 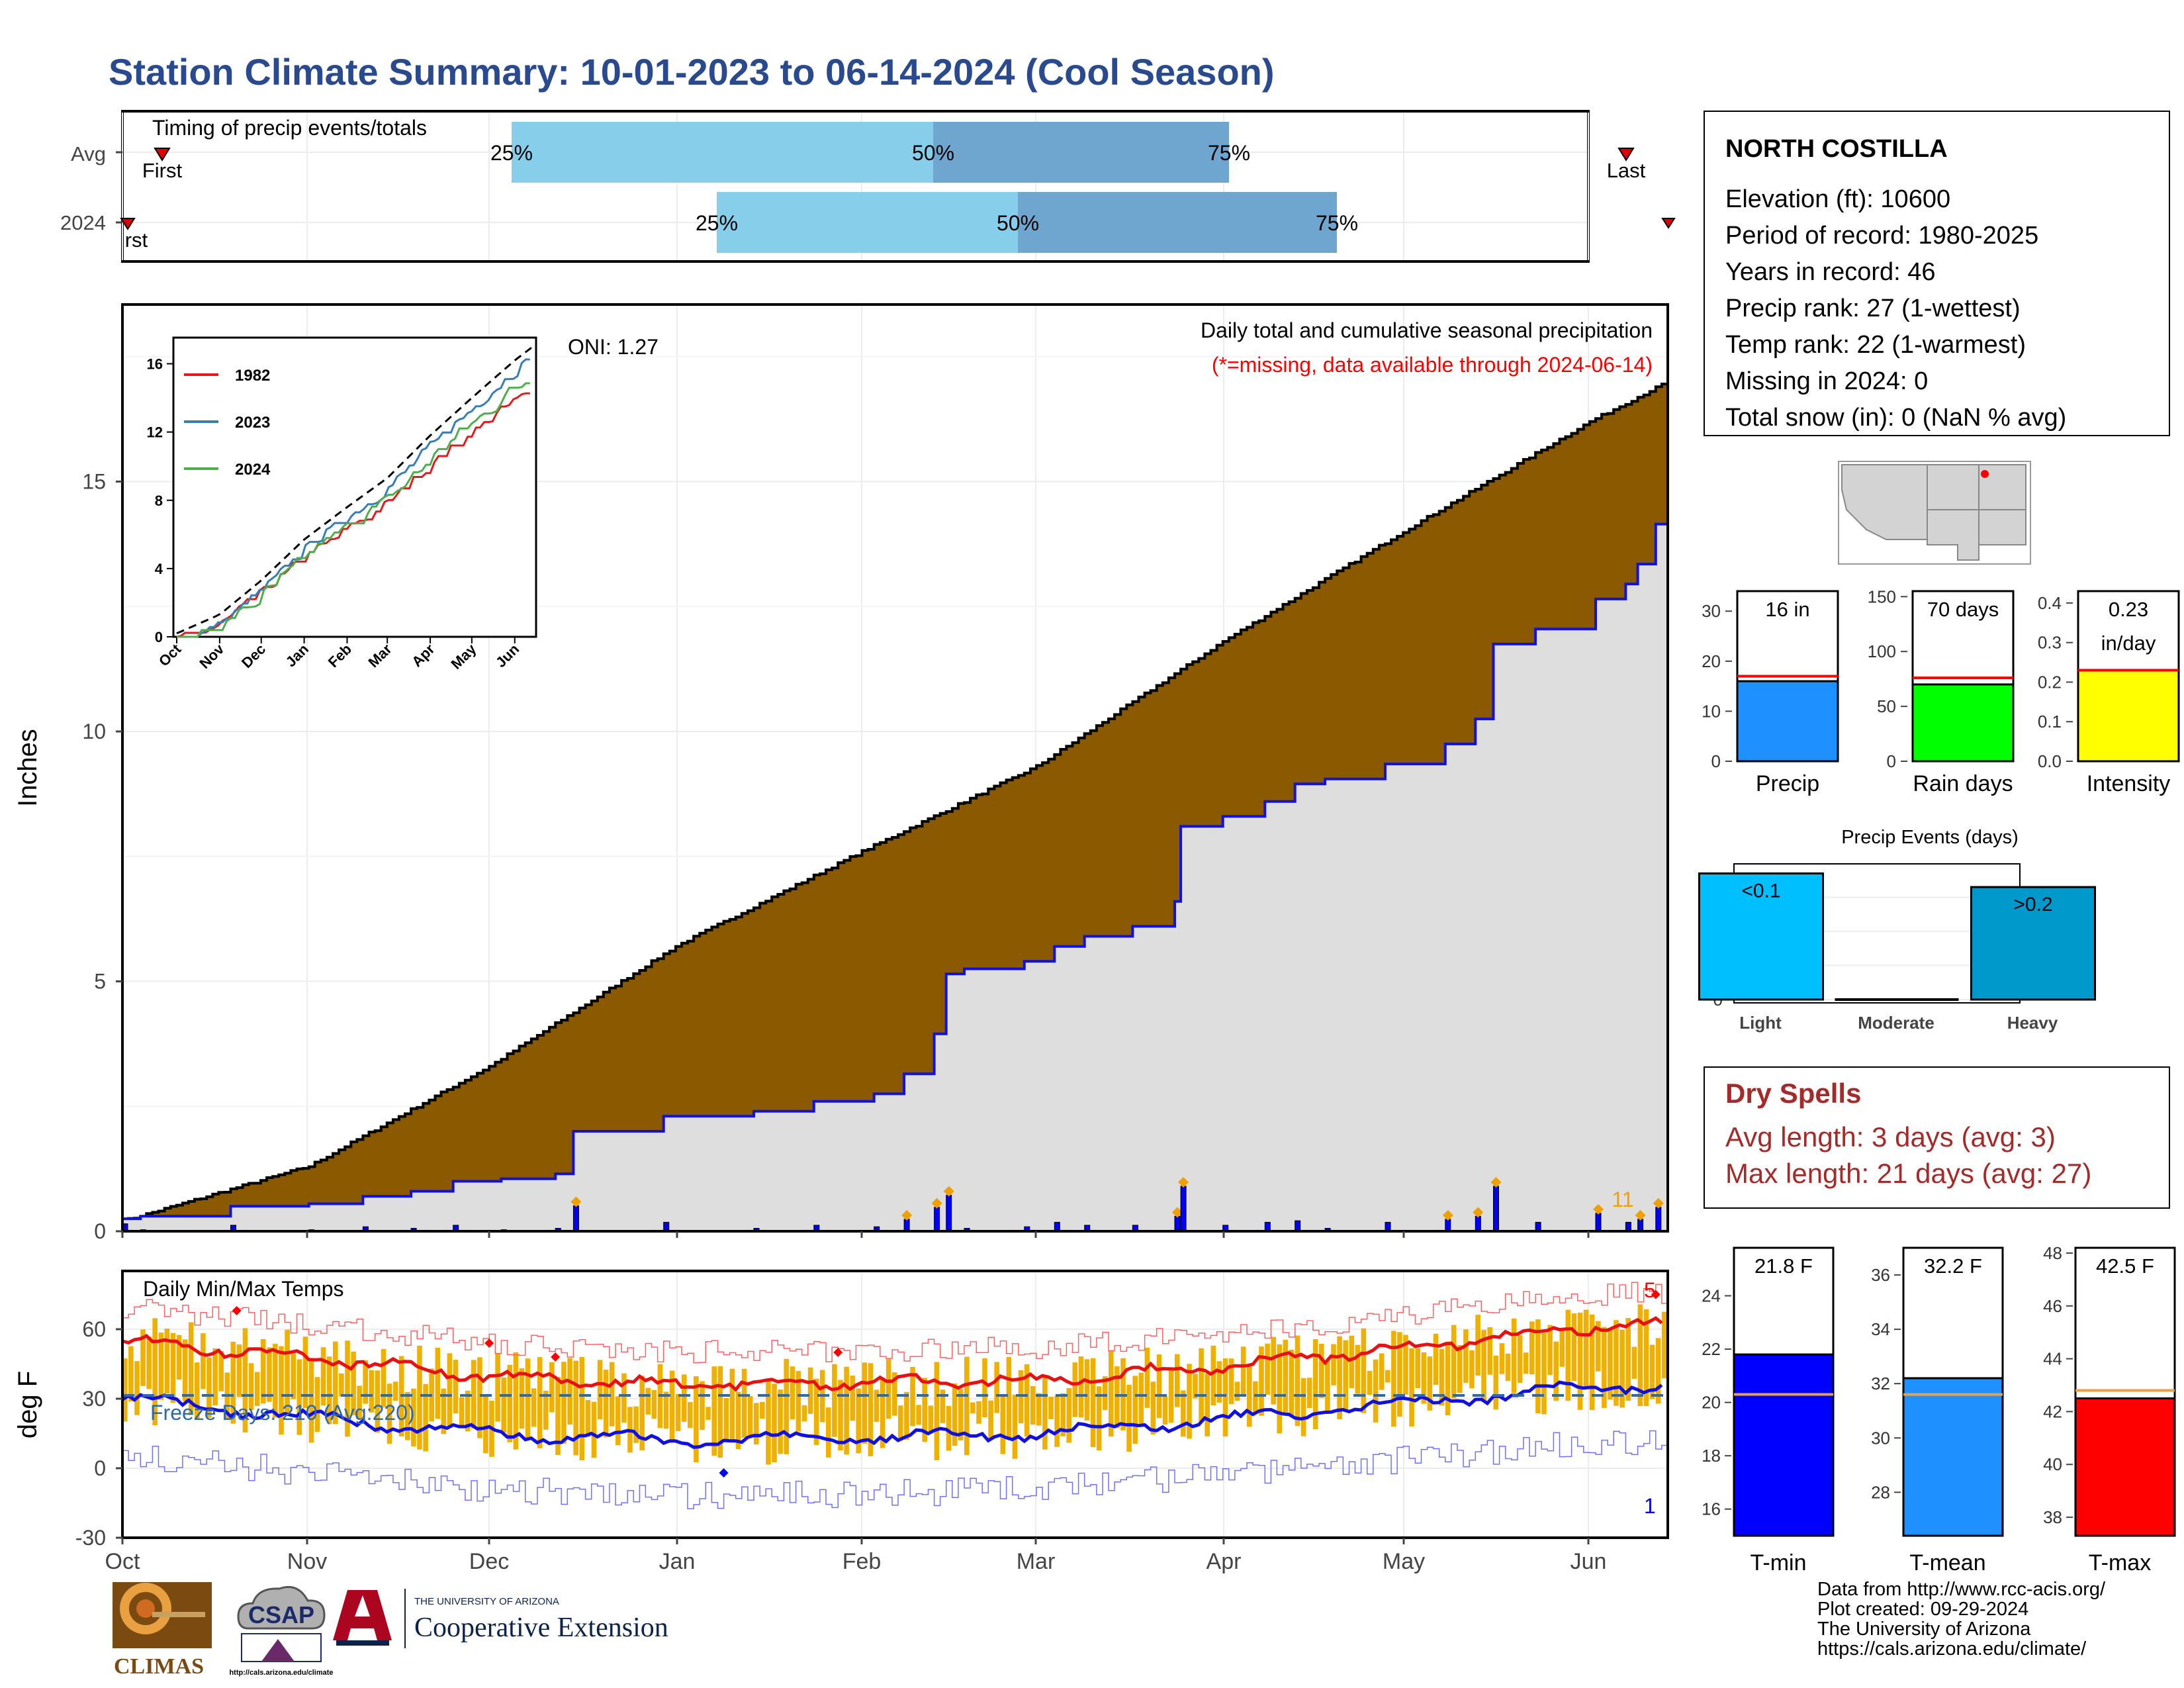 I want to click on temp-panel-label: Daily Min/Max Temps, so click(x=243, y=1289).